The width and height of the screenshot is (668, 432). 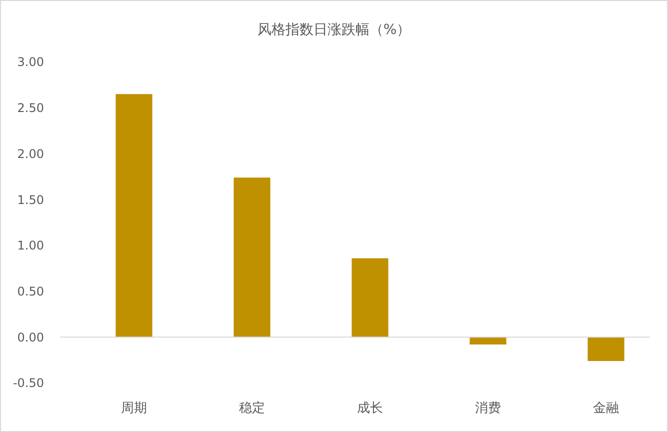 What do you see at coordinates (30, 245) in the screenshot?
I see `y-tick-label: 1.00` at bounding box center [30, 245].